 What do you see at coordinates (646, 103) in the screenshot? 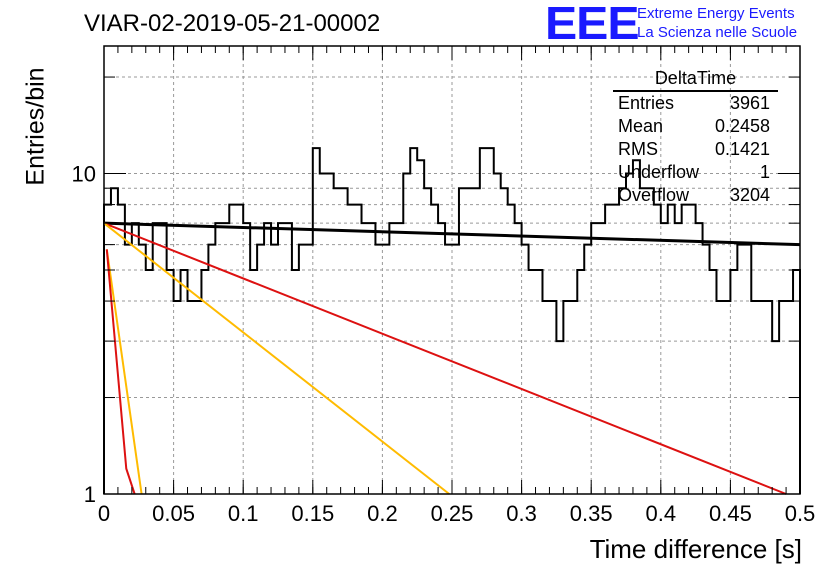
I see `stat-name: Entries` at bounding box center [646, 103].